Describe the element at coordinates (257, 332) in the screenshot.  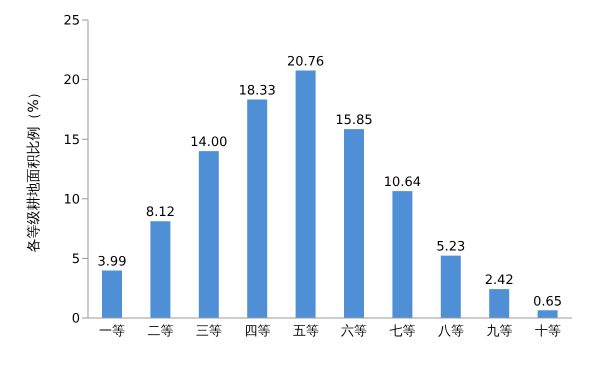
I see `x-tick-label: 四等` at that location.